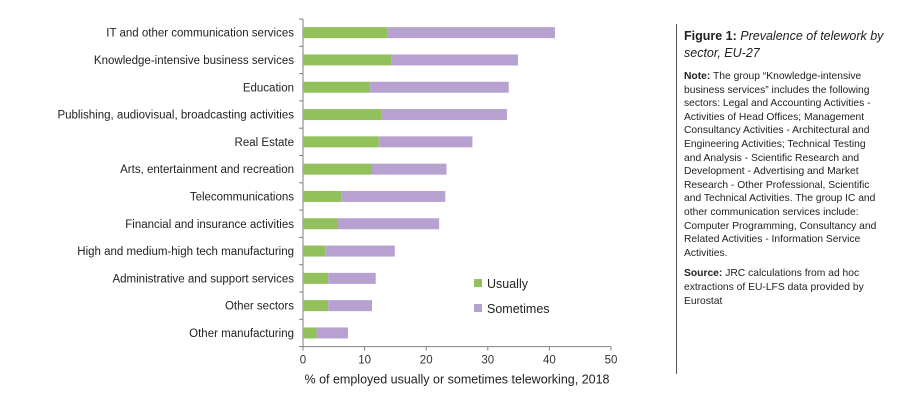  What do you see at coordinates (241, 334) in the screenshot?
I see `category-label: Other manufacturing` at bounding box center [241, 334].